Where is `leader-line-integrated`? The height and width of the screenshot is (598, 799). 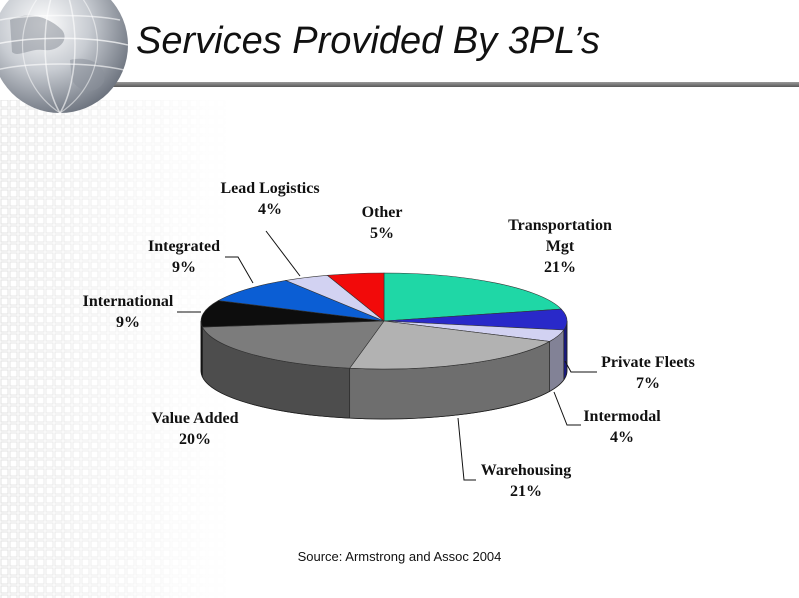 leader-line-integrated is located at coordinates (239, 270).